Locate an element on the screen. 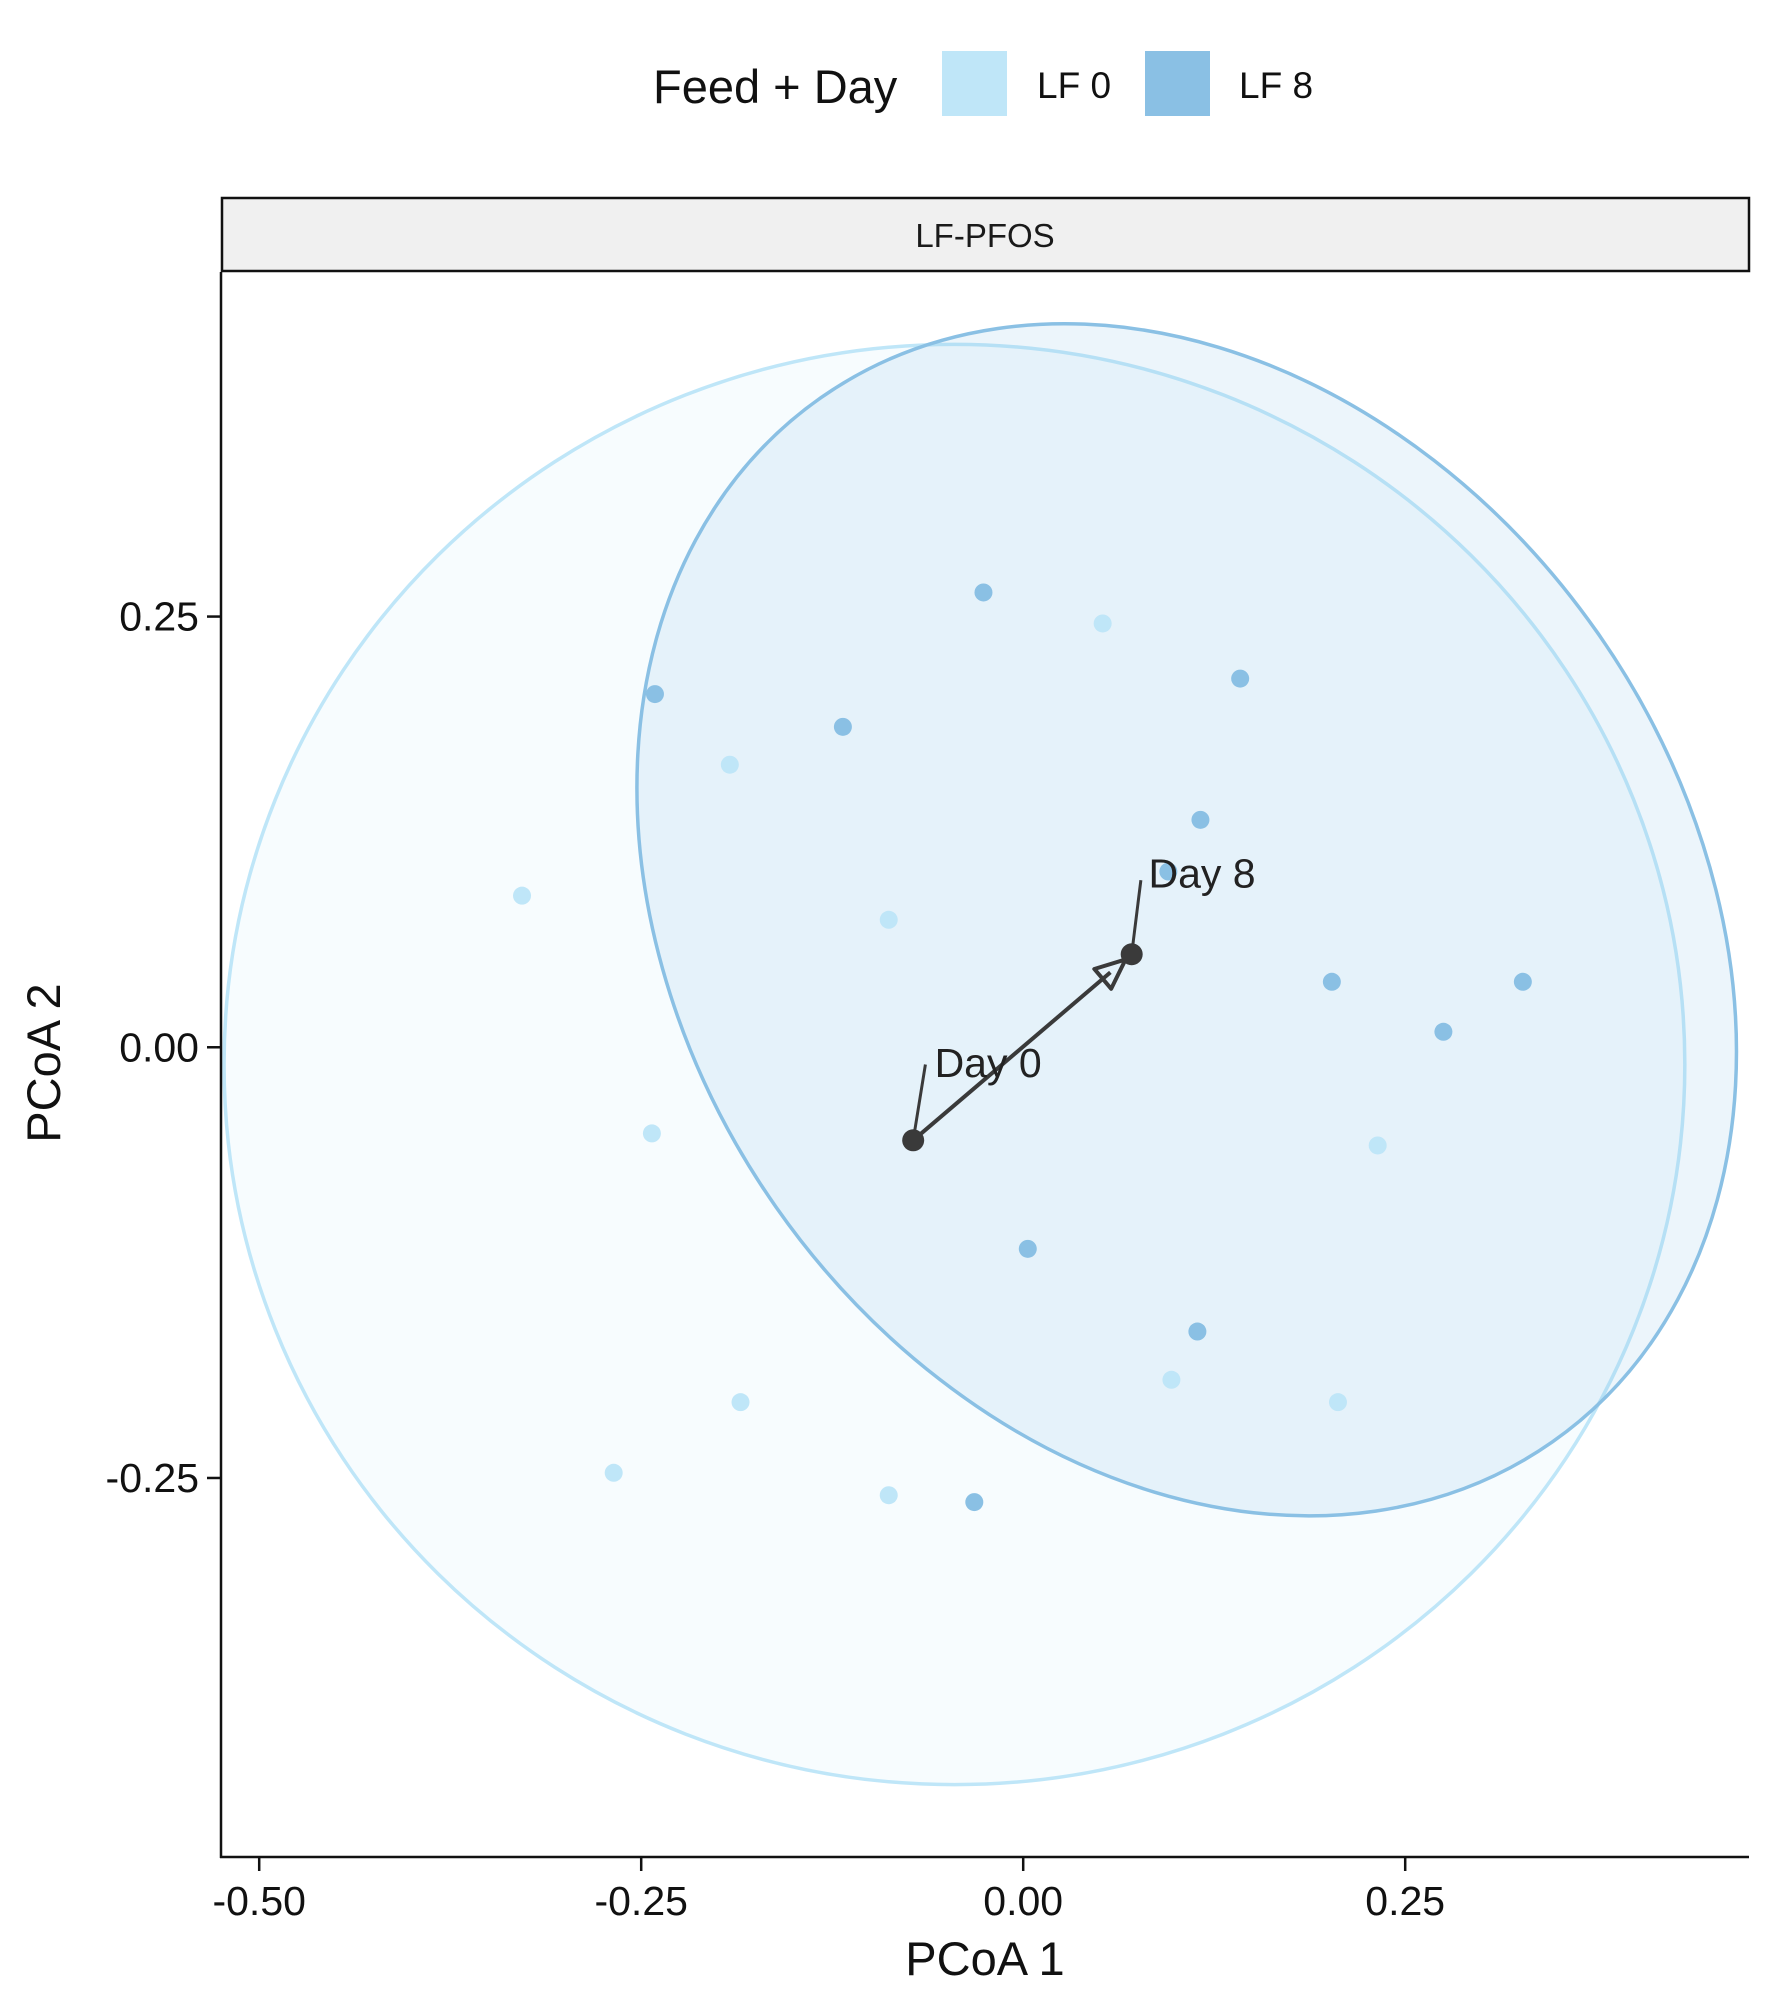  legend-label-lf0: LF 0 is located at coordinates (1074, 85).